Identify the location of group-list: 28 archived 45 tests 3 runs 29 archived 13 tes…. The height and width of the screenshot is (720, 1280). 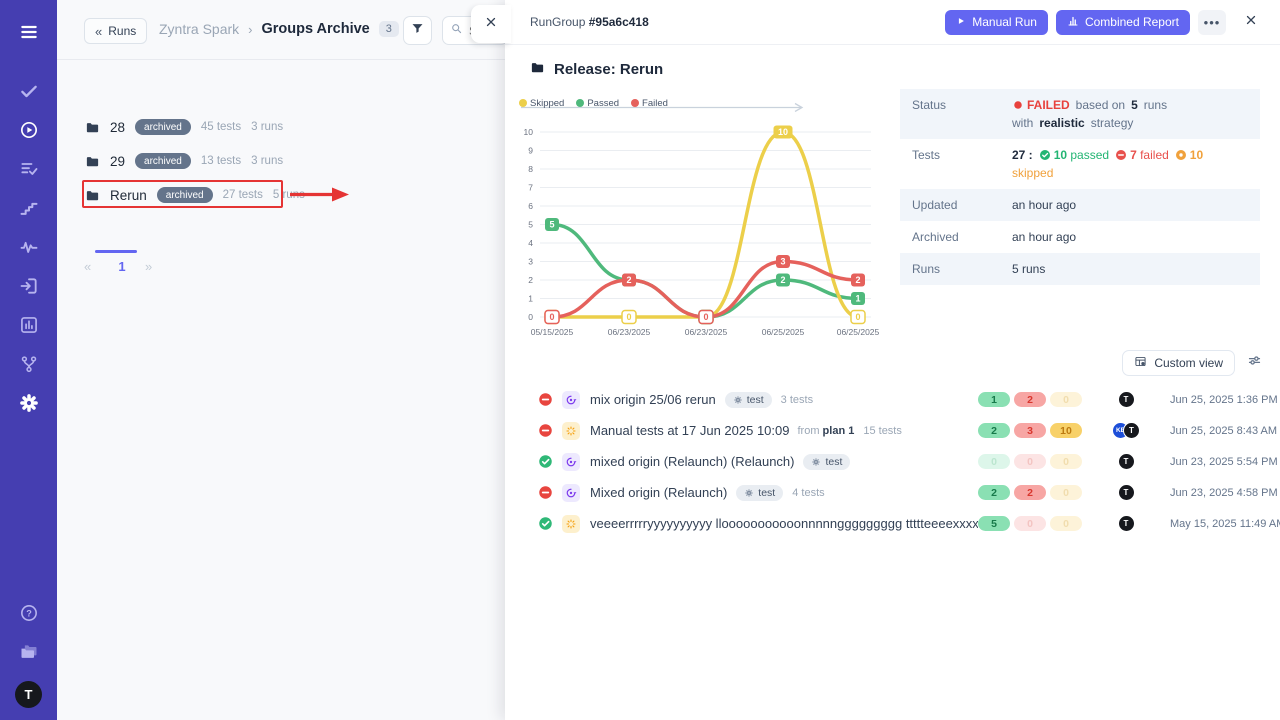
(281, 161).